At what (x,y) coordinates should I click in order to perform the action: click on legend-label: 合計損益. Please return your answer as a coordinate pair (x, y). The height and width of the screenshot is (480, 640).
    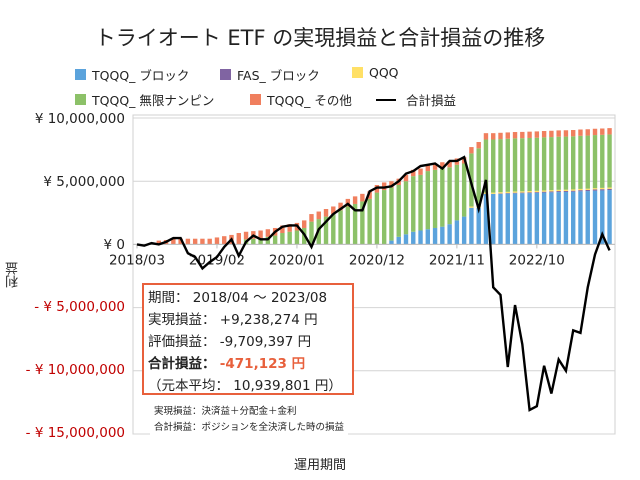
    Looking at the image, I should click on (431, 100).